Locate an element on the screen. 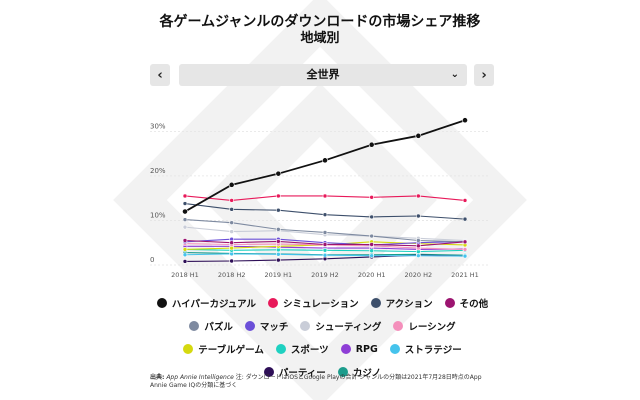  legend-label: ハイパーカジュアル is located at coordinates (213, 304).